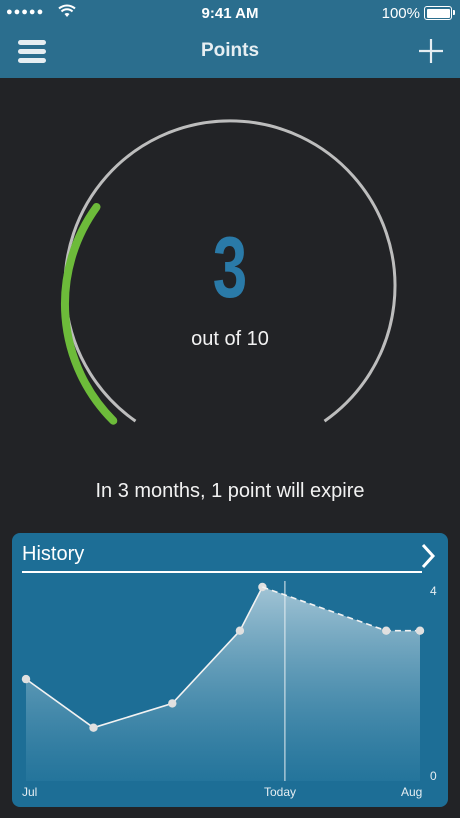 The image size is (460, 818). What do you see at coordinates (400, 13) in the screenshot?
I see `battery-percentage: 100%` at bounding box center [400, 13].